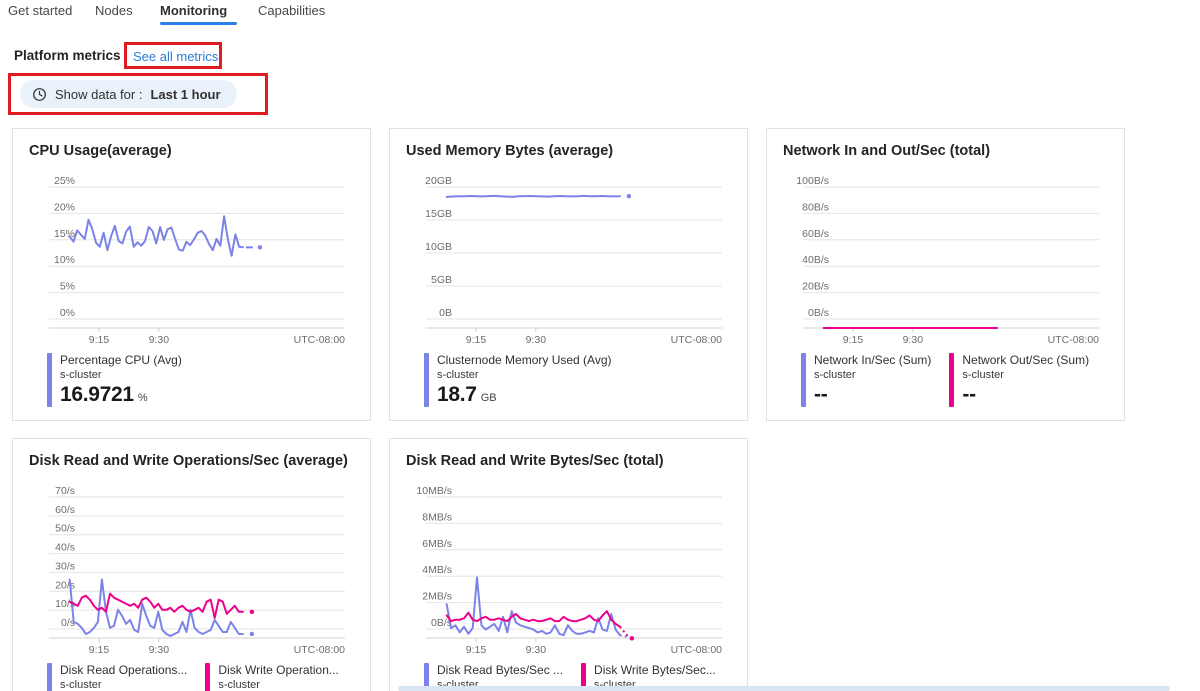 Image resolution: width=1200 pixels, height=691 pixels. I want to click on tab-capabilities: Capabilities, so click(292, 10).